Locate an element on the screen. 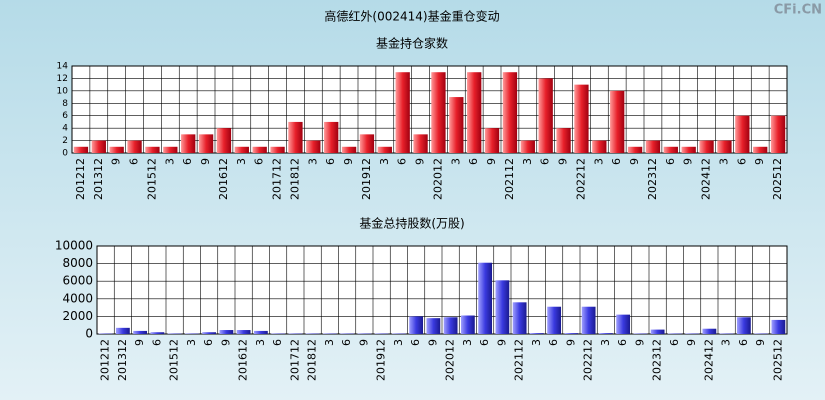 Image resolution: width=825 pixels, height=400 pixels. y-tick-label: 4000 is located at coordinates (77, 298).